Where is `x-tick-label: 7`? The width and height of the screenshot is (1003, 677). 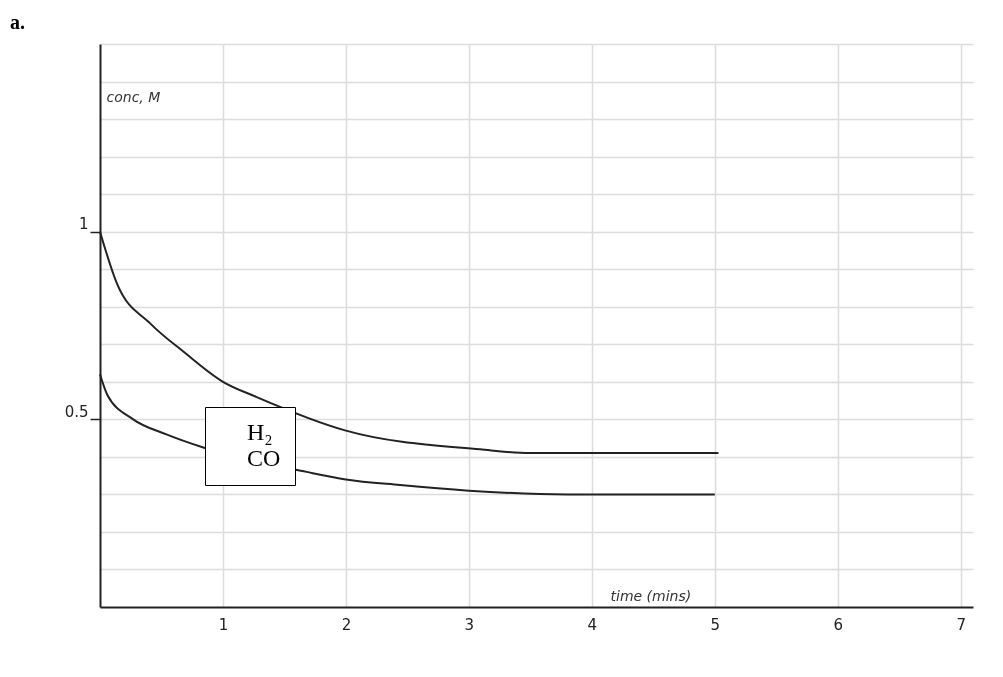
x-tick-label: 7 is located at coordinates (961, 624).